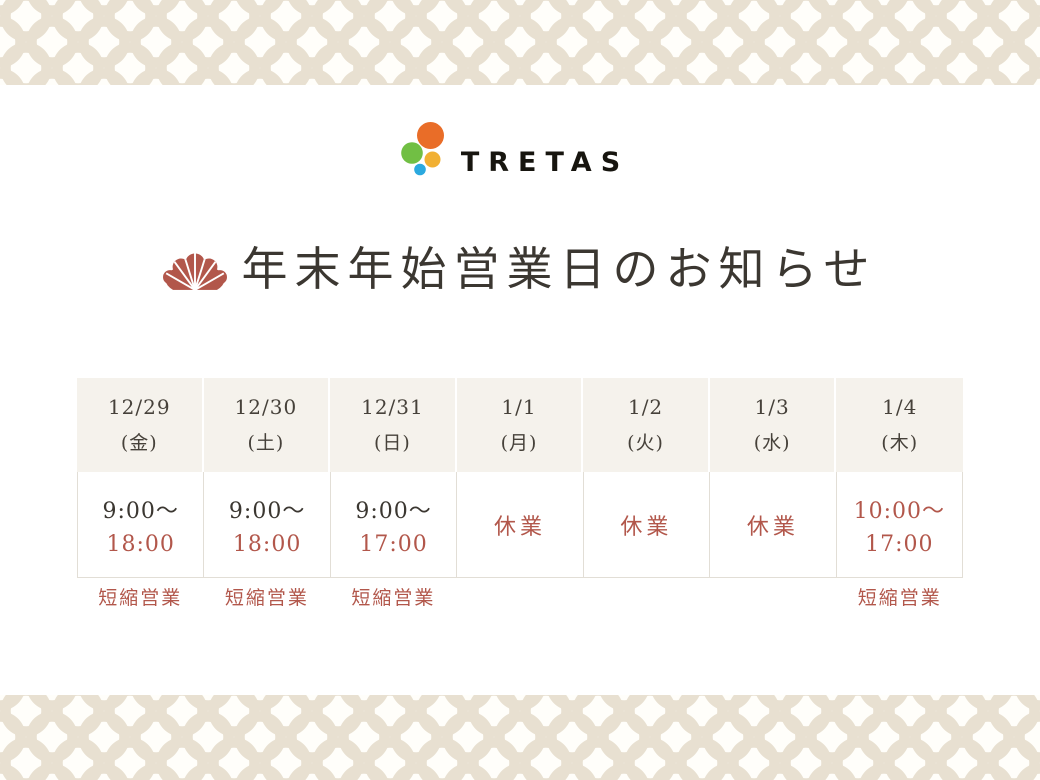 Image resolution: width=1040 pixels, height=780 pixels. I want to click on header-date: 12/29, so click(139, 407).